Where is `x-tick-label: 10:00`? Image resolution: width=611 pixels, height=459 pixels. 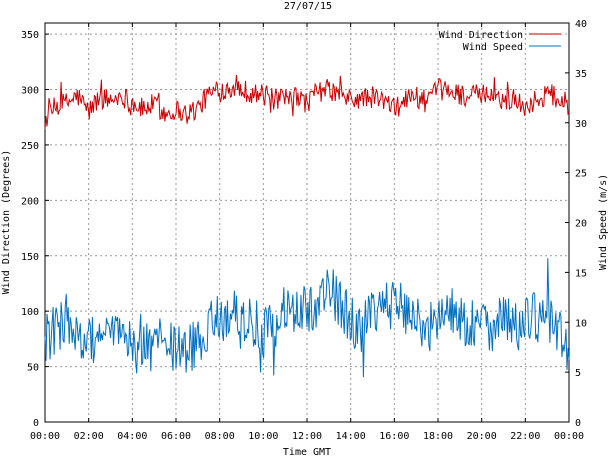
x-tick-label: 10:00 is located at coordinates (263, 436).